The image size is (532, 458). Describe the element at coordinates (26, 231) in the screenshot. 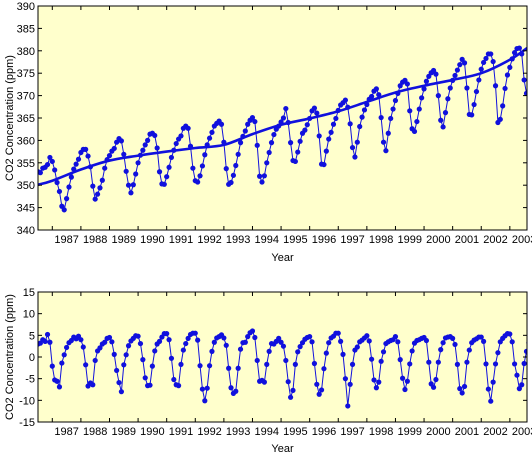

I see `y-tick-label: 340` at that location.